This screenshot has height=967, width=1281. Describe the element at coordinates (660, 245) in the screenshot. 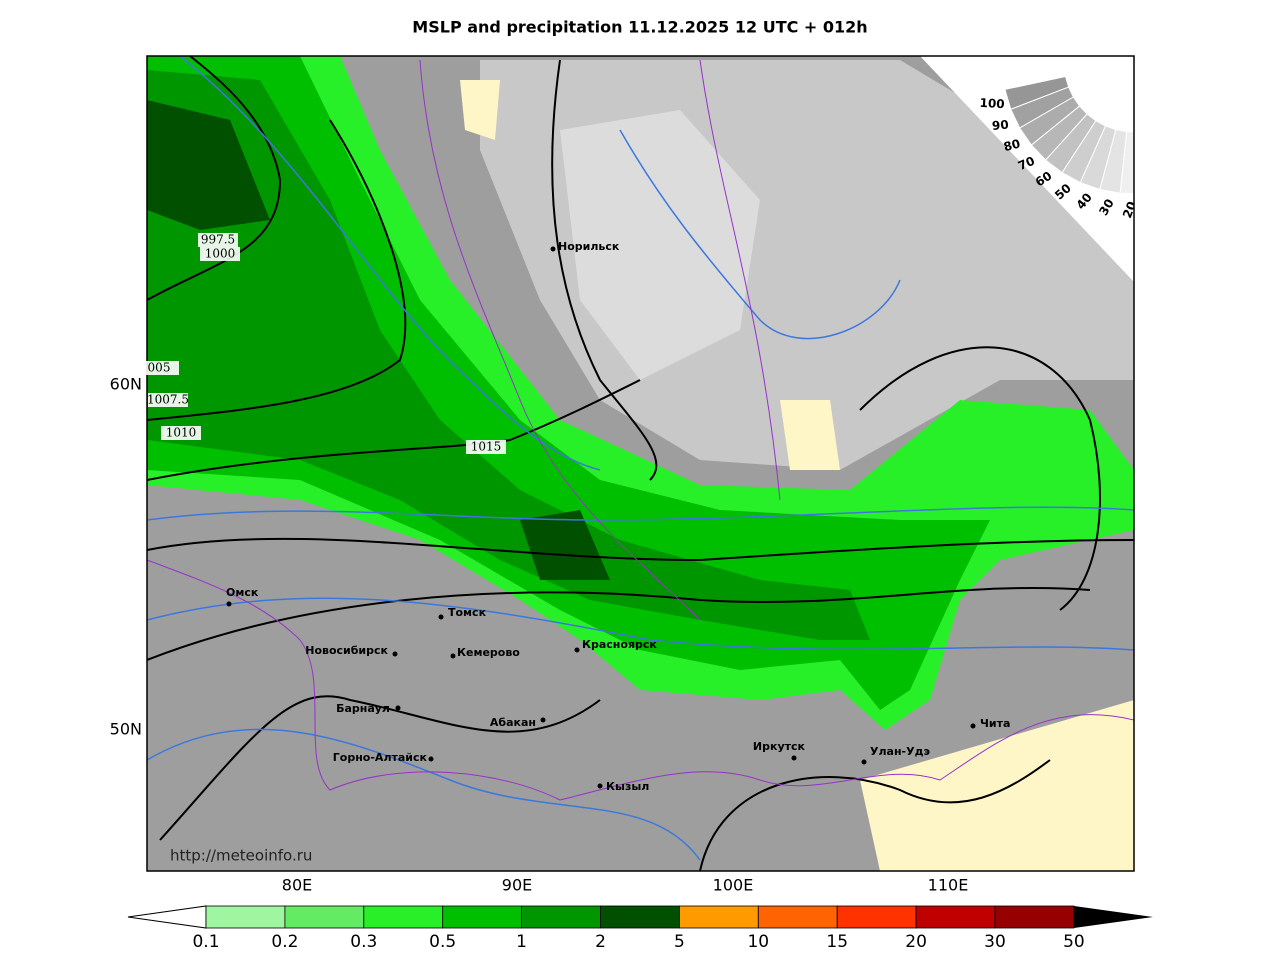

I see `cloud-lighter` at that location.